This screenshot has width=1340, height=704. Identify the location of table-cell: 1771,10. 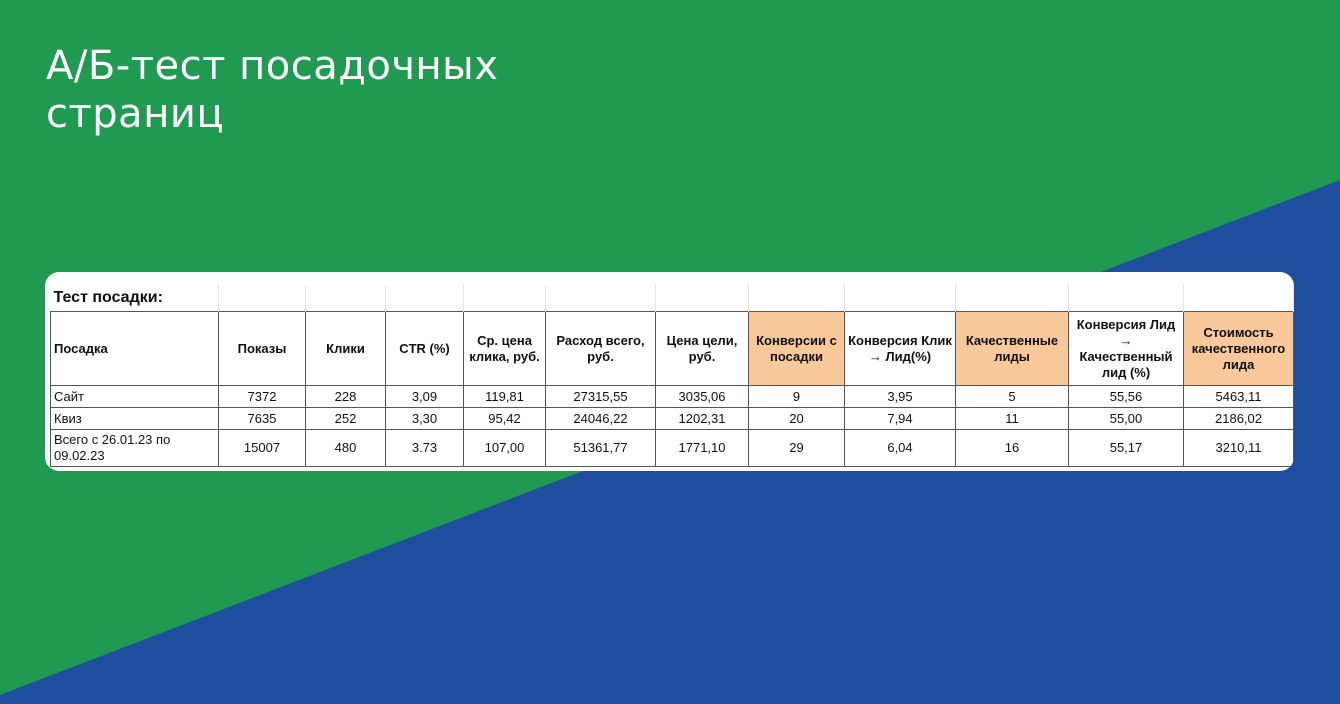
(702, 448).